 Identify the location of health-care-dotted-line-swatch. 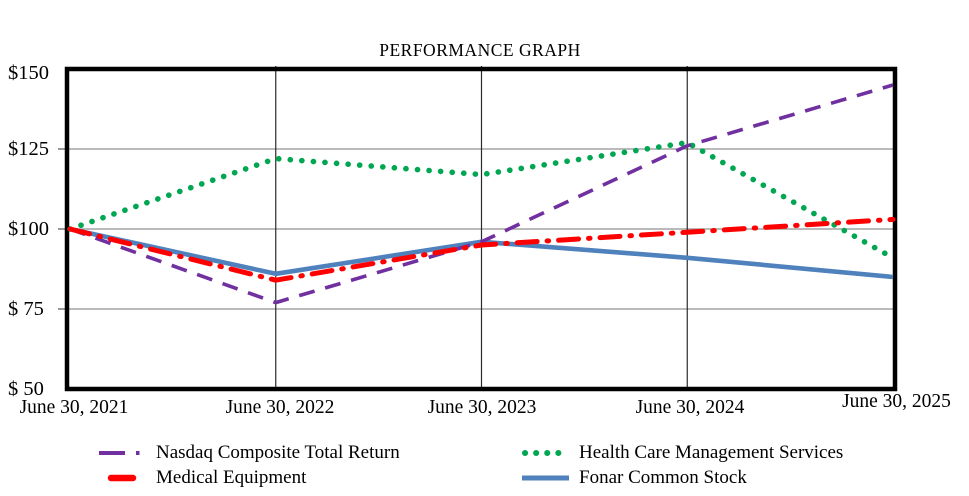
(544, 453).